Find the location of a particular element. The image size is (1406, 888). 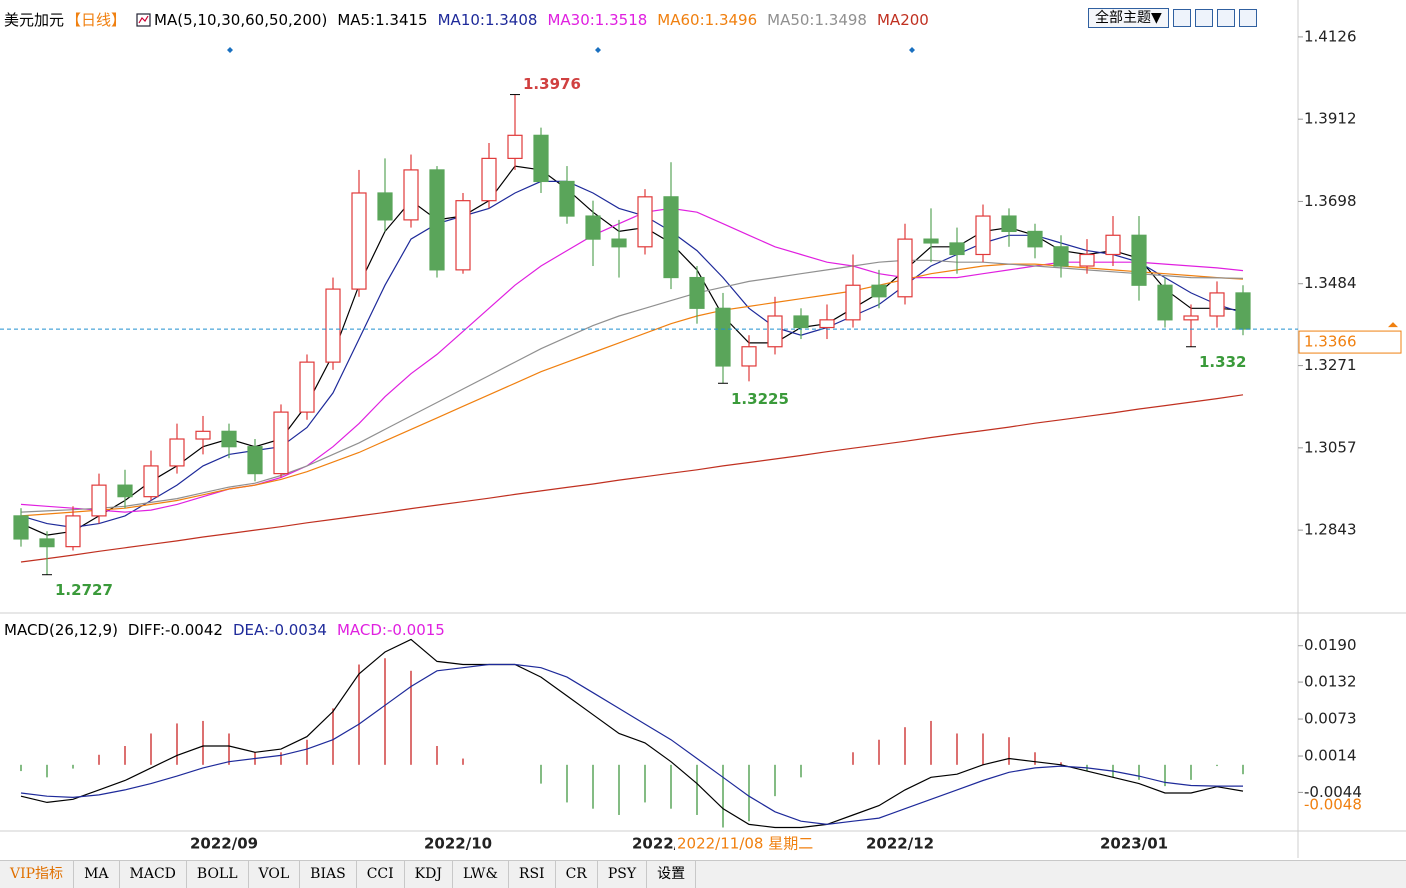

ma-legend: MA60:1.3496 is located at coordinates (707, 19).